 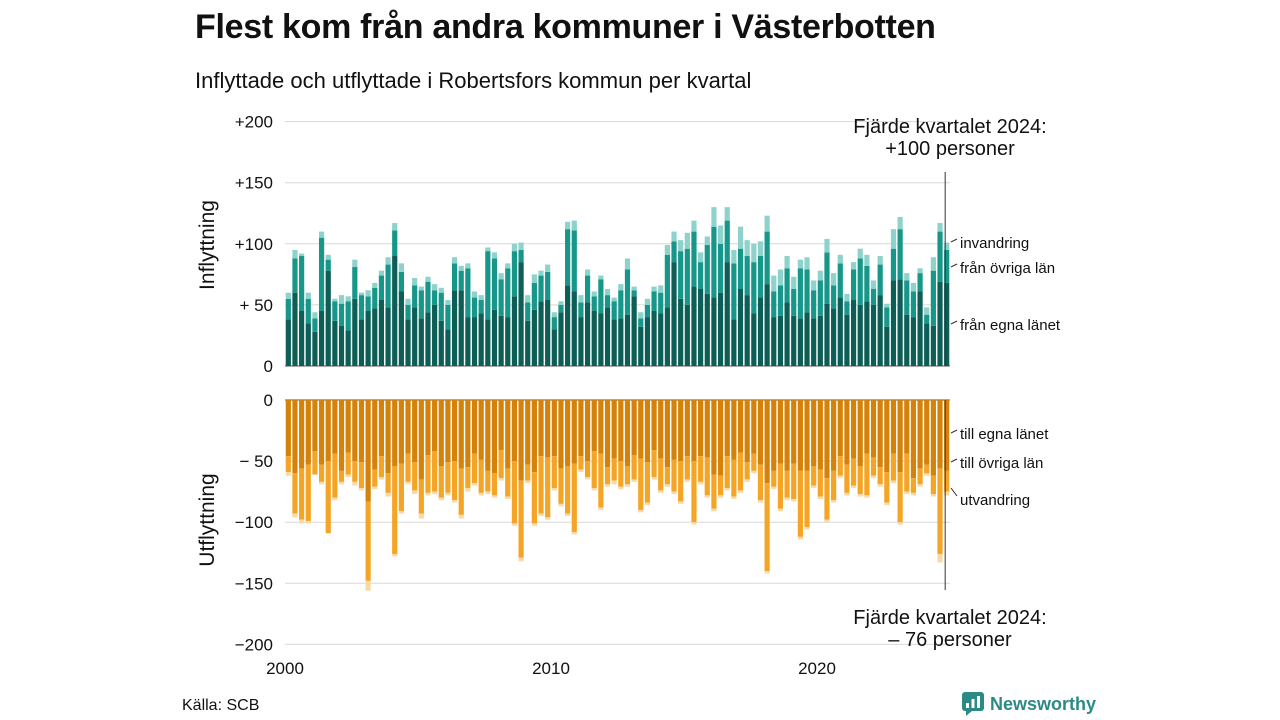 I want to click on series-label-leader, so click(x=954, y=322).